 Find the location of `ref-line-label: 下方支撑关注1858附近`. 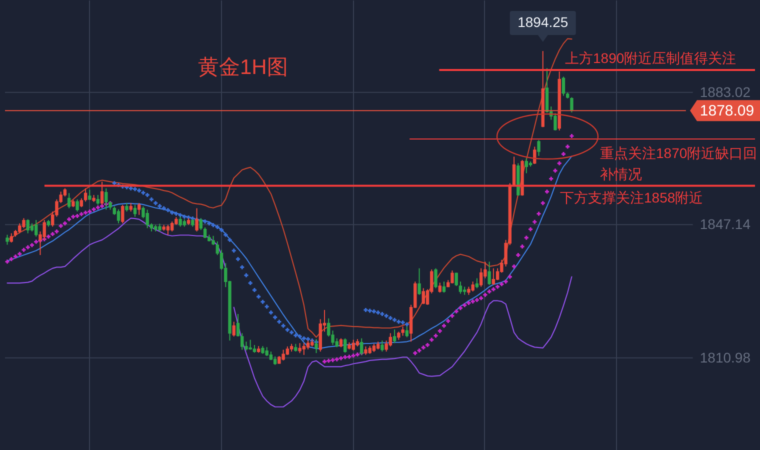

ref-line-label: 下方支撑关注1858附近 is located at coordinates (632, 198).